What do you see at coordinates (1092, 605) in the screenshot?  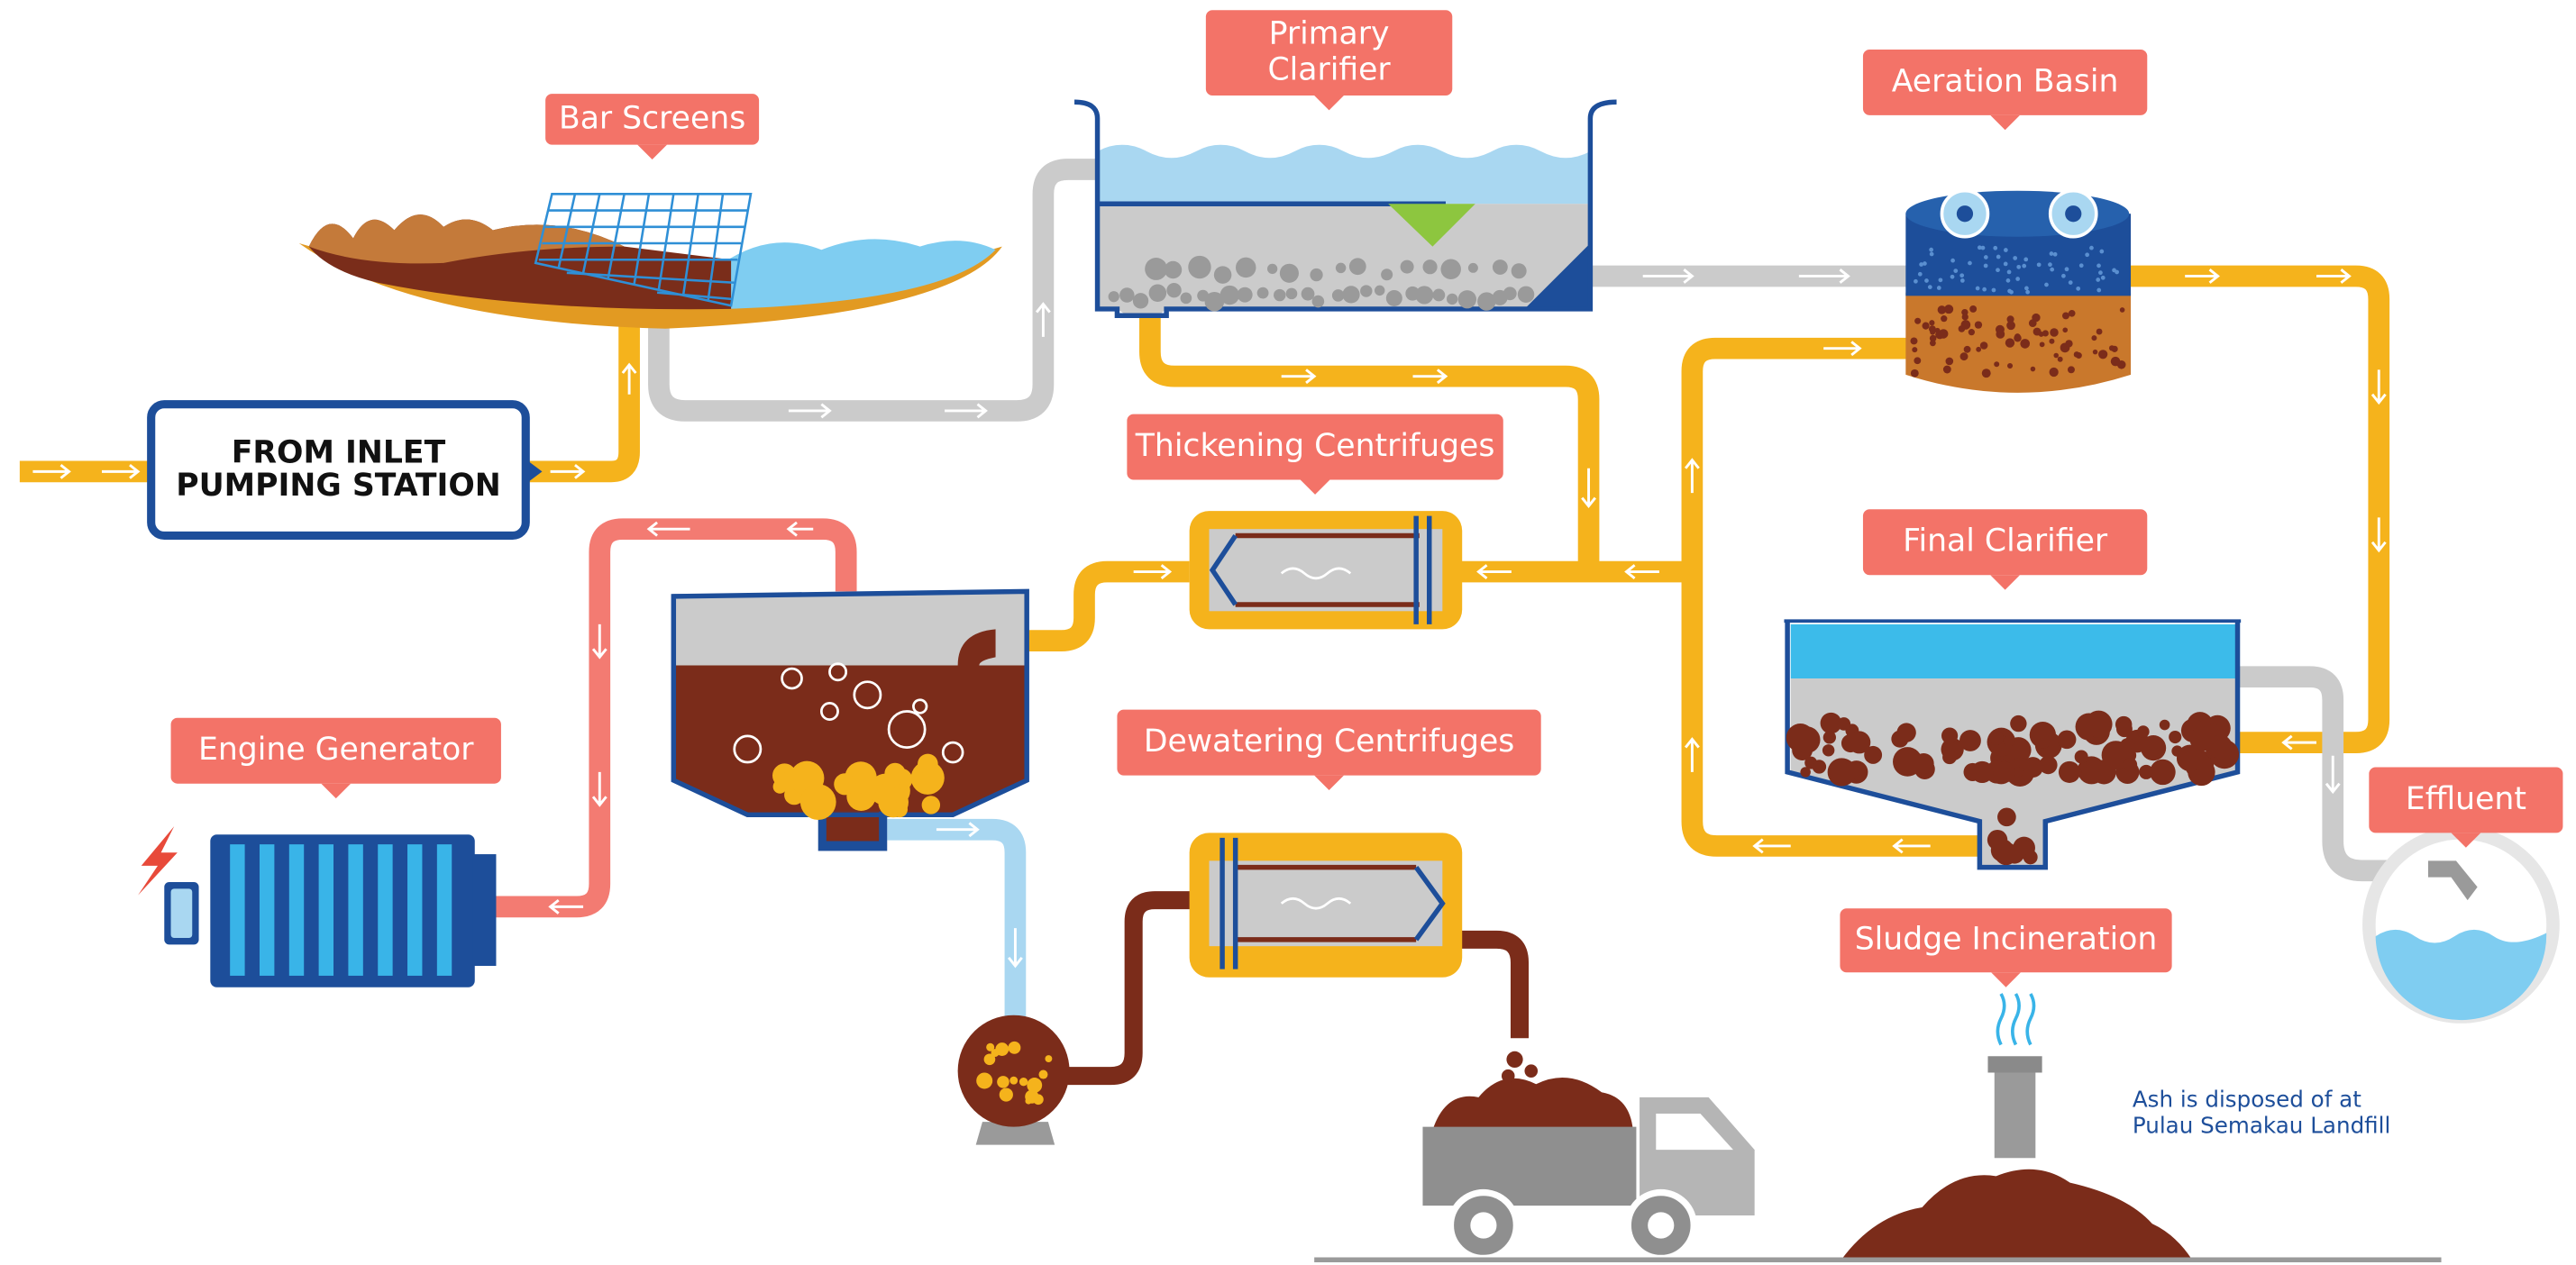 I see `thickened-pipe` at bounding box center [1092, 605].